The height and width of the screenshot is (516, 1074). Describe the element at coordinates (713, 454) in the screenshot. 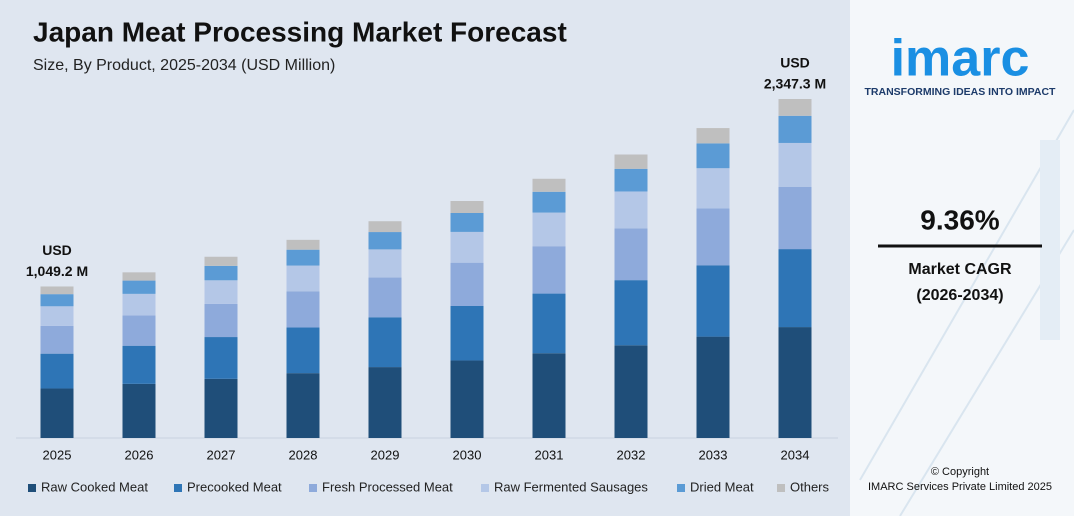

I see `x-tick-label: 2033` at that location.